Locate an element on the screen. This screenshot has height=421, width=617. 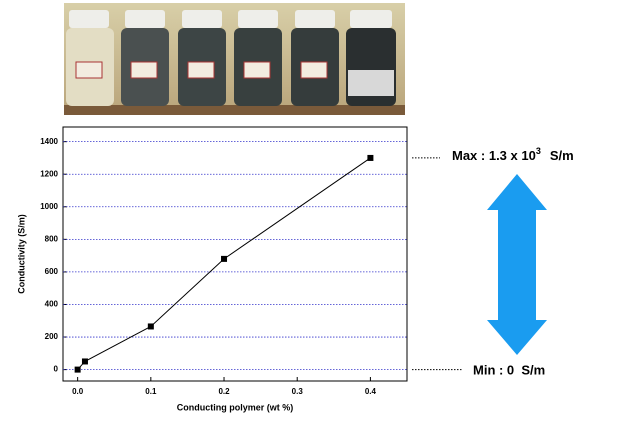
y-axis-label: Conductivity (S/m) is located at coordinates (21, 254).